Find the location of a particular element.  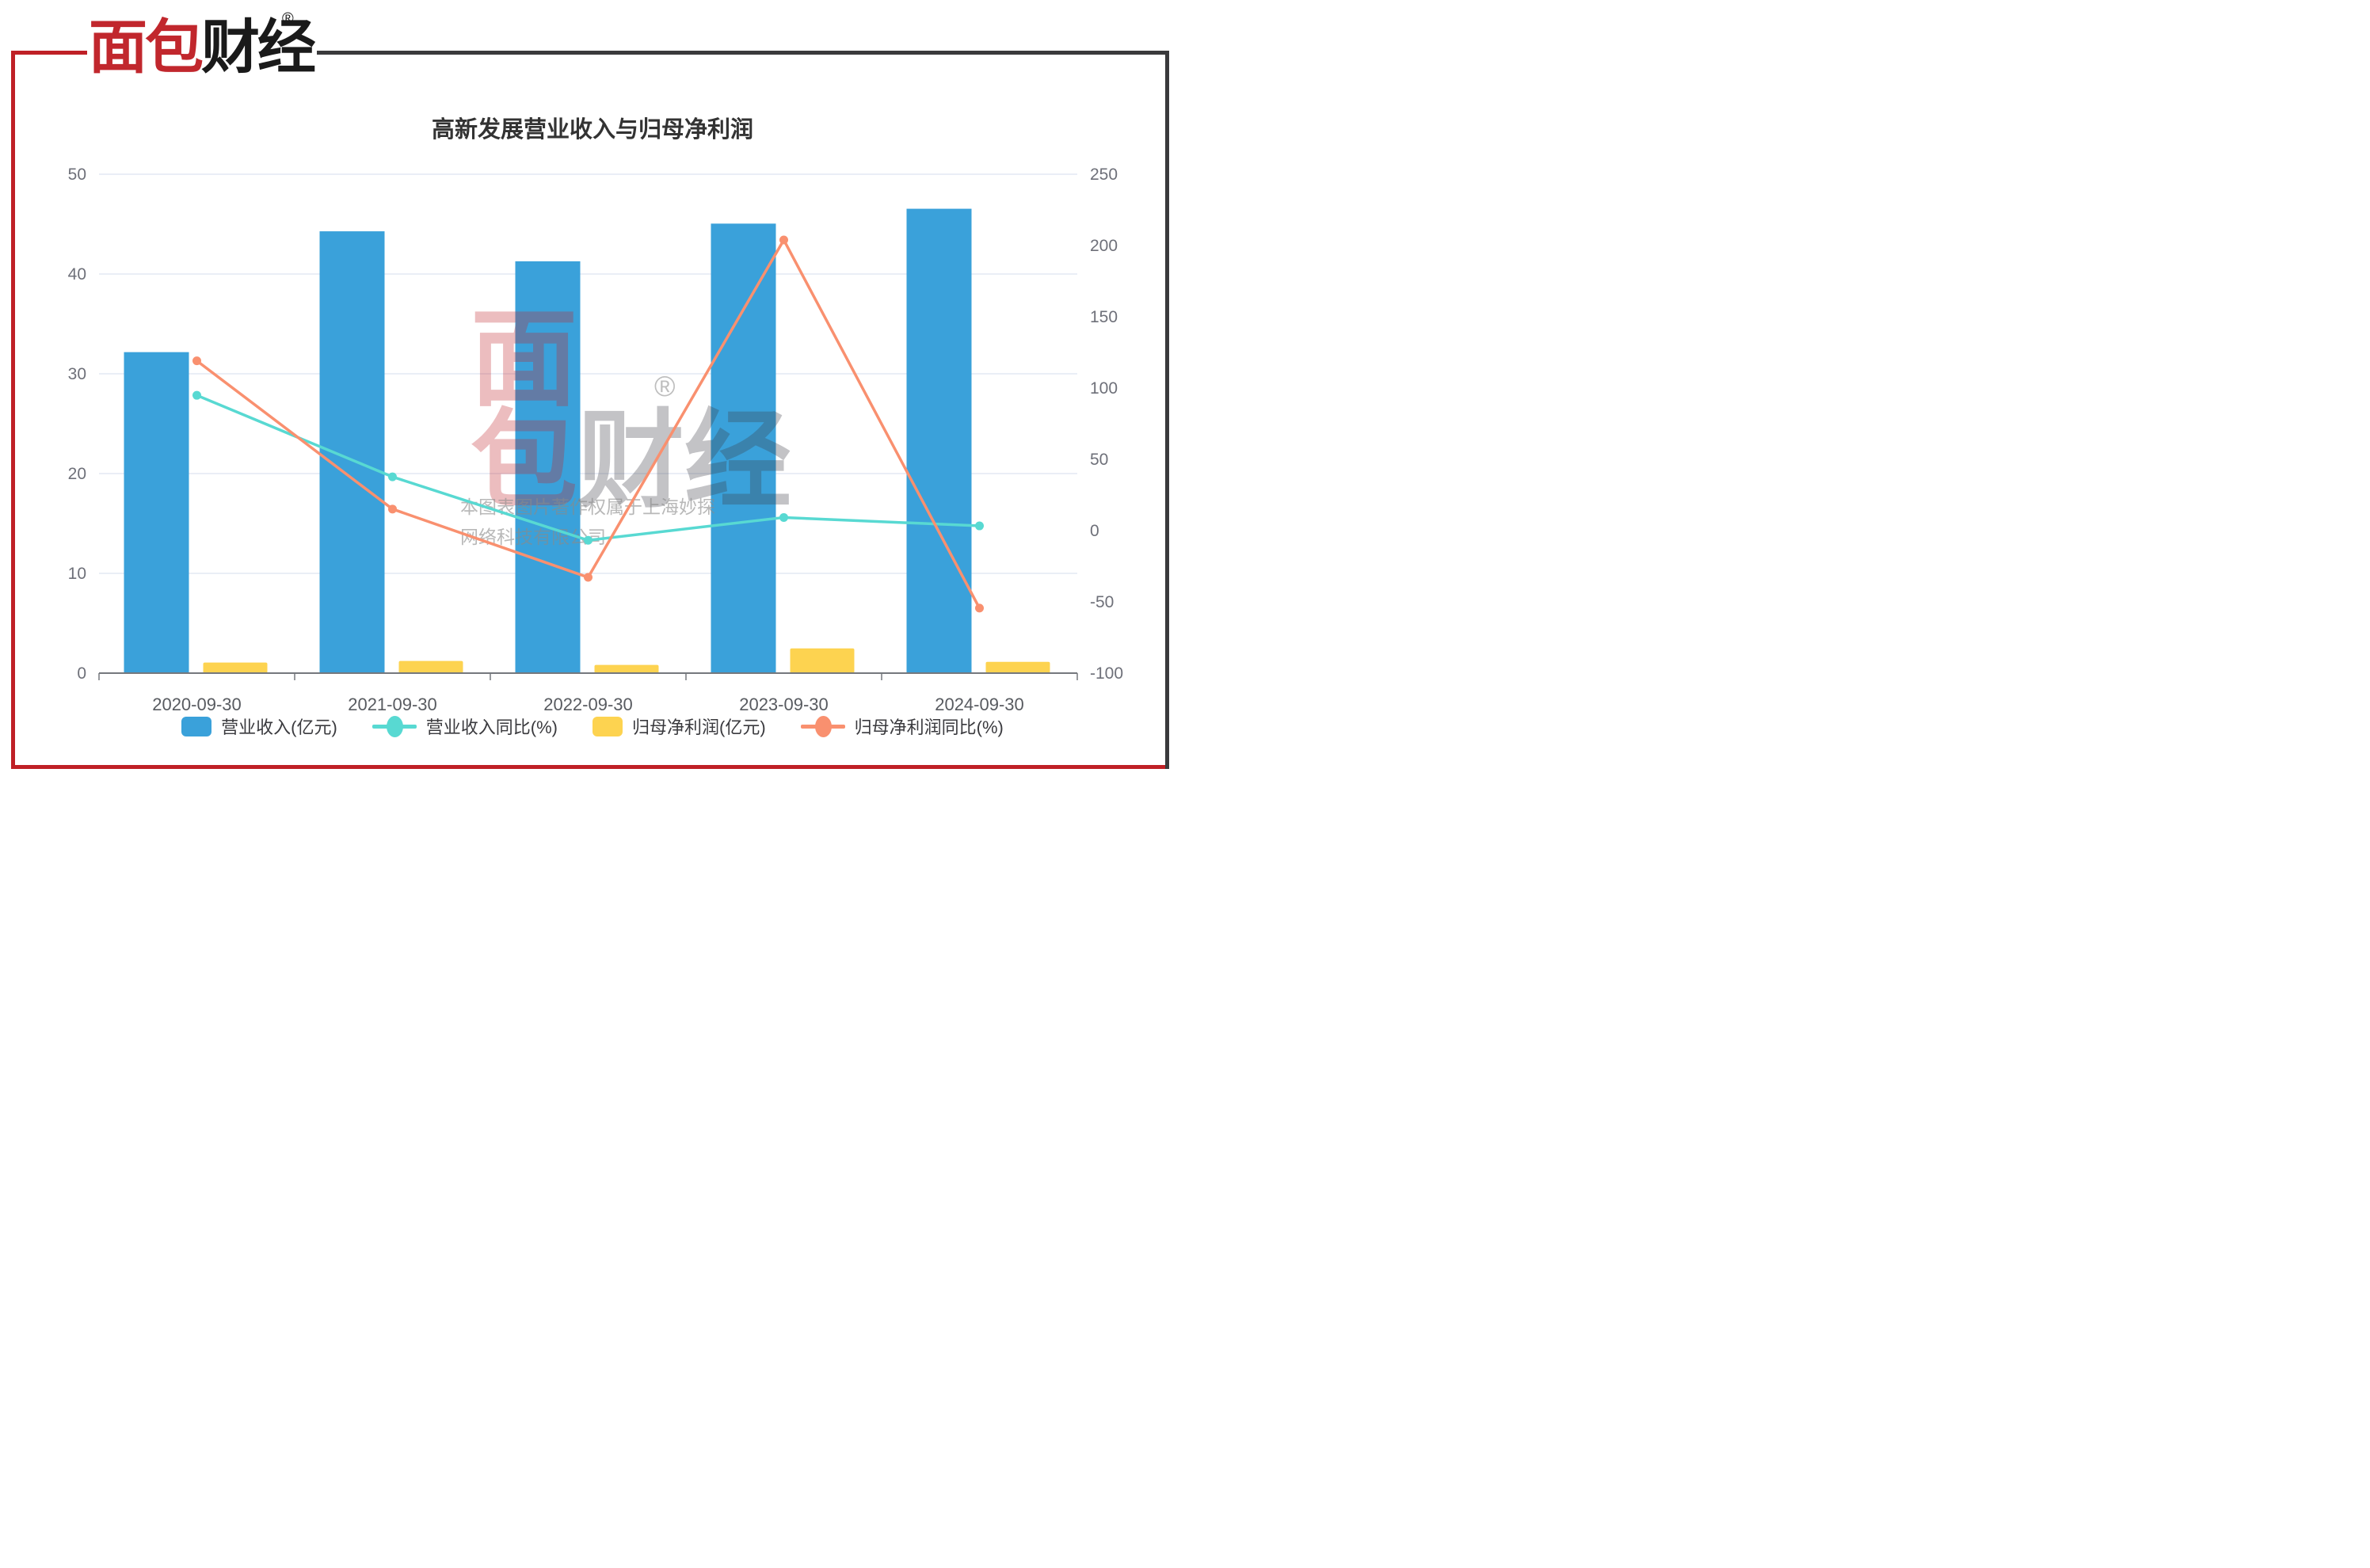

brand-logo: 面包财经 ® is located at coordinates (202, 47).